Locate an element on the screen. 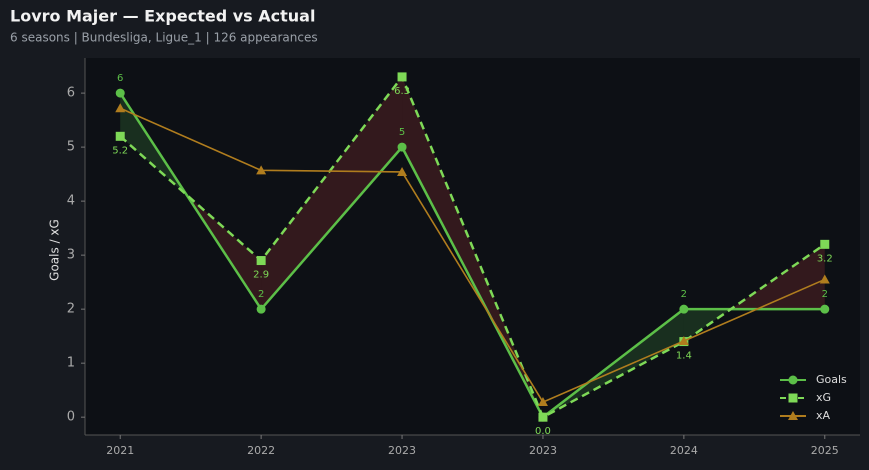  y-tick-label: 2 is located at coordinates (71, 309).